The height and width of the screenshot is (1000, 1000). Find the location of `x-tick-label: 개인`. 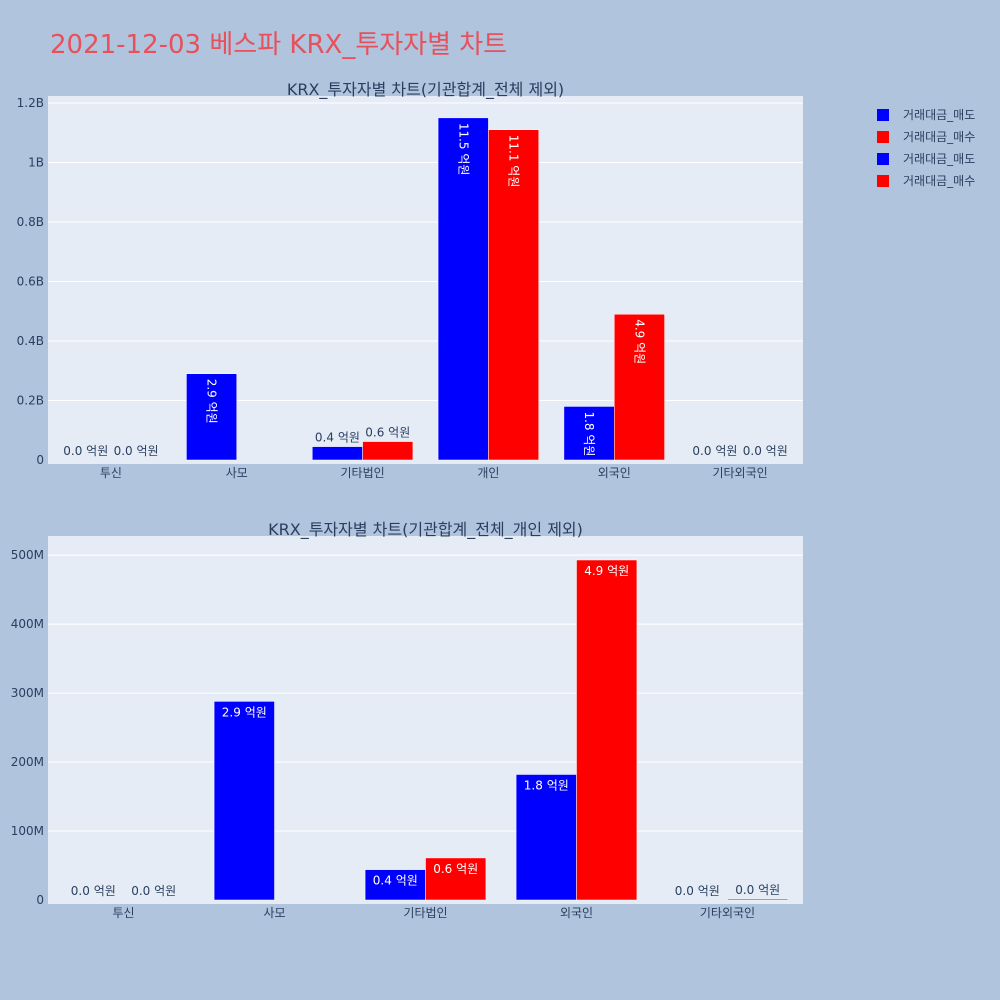

x-tick-label: 개인 is located at coordinates (488, 473).